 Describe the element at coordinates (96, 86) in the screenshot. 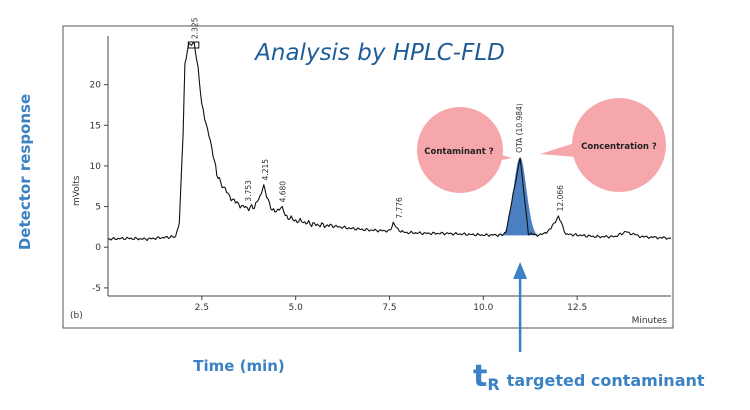

I see `y-tick-label: 20` at that location.